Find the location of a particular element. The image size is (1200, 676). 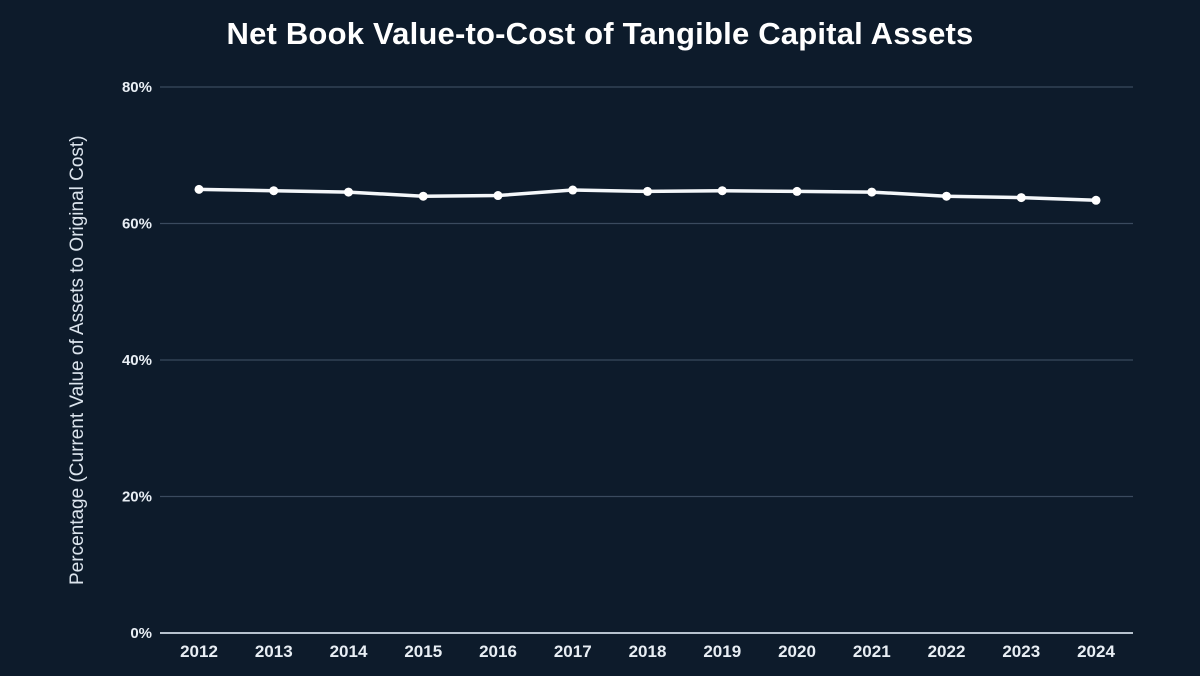

x-tick-label: 2017 is located at coordinates (573, 651).